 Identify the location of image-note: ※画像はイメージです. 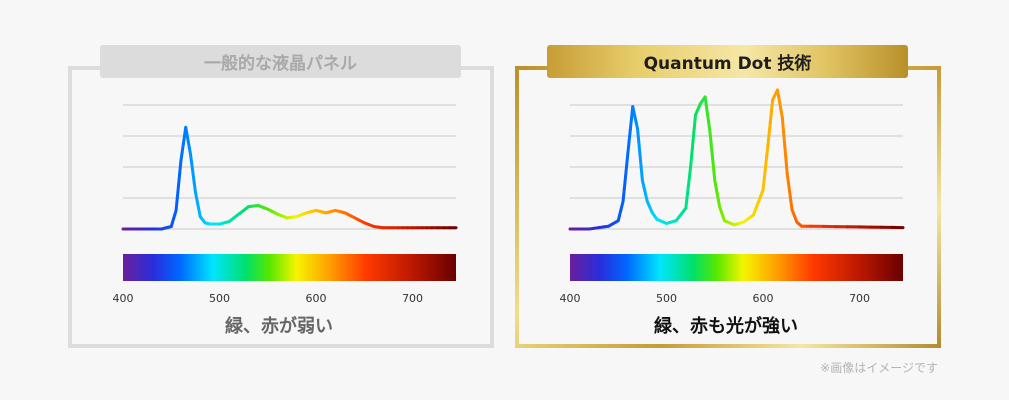
(879, 368).